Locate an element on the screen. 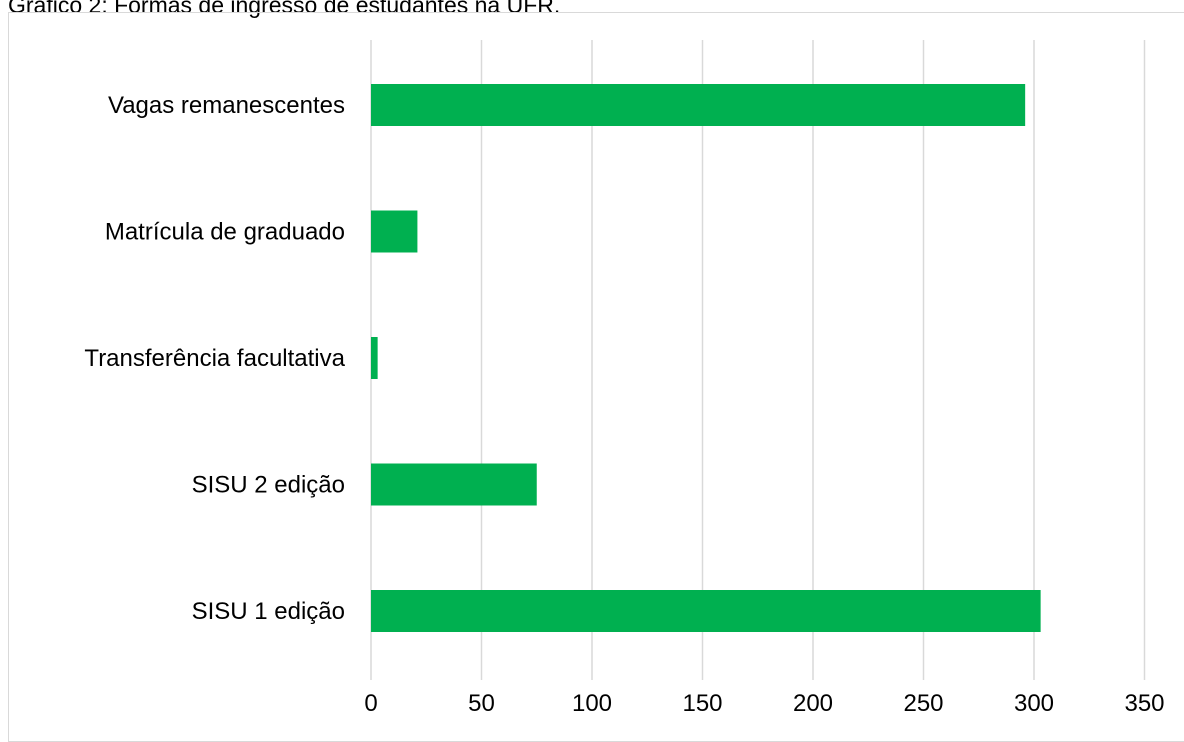 This screenshot has width=1184, height=742. x-tick-label: 0 is located at coordinates (370, 703).